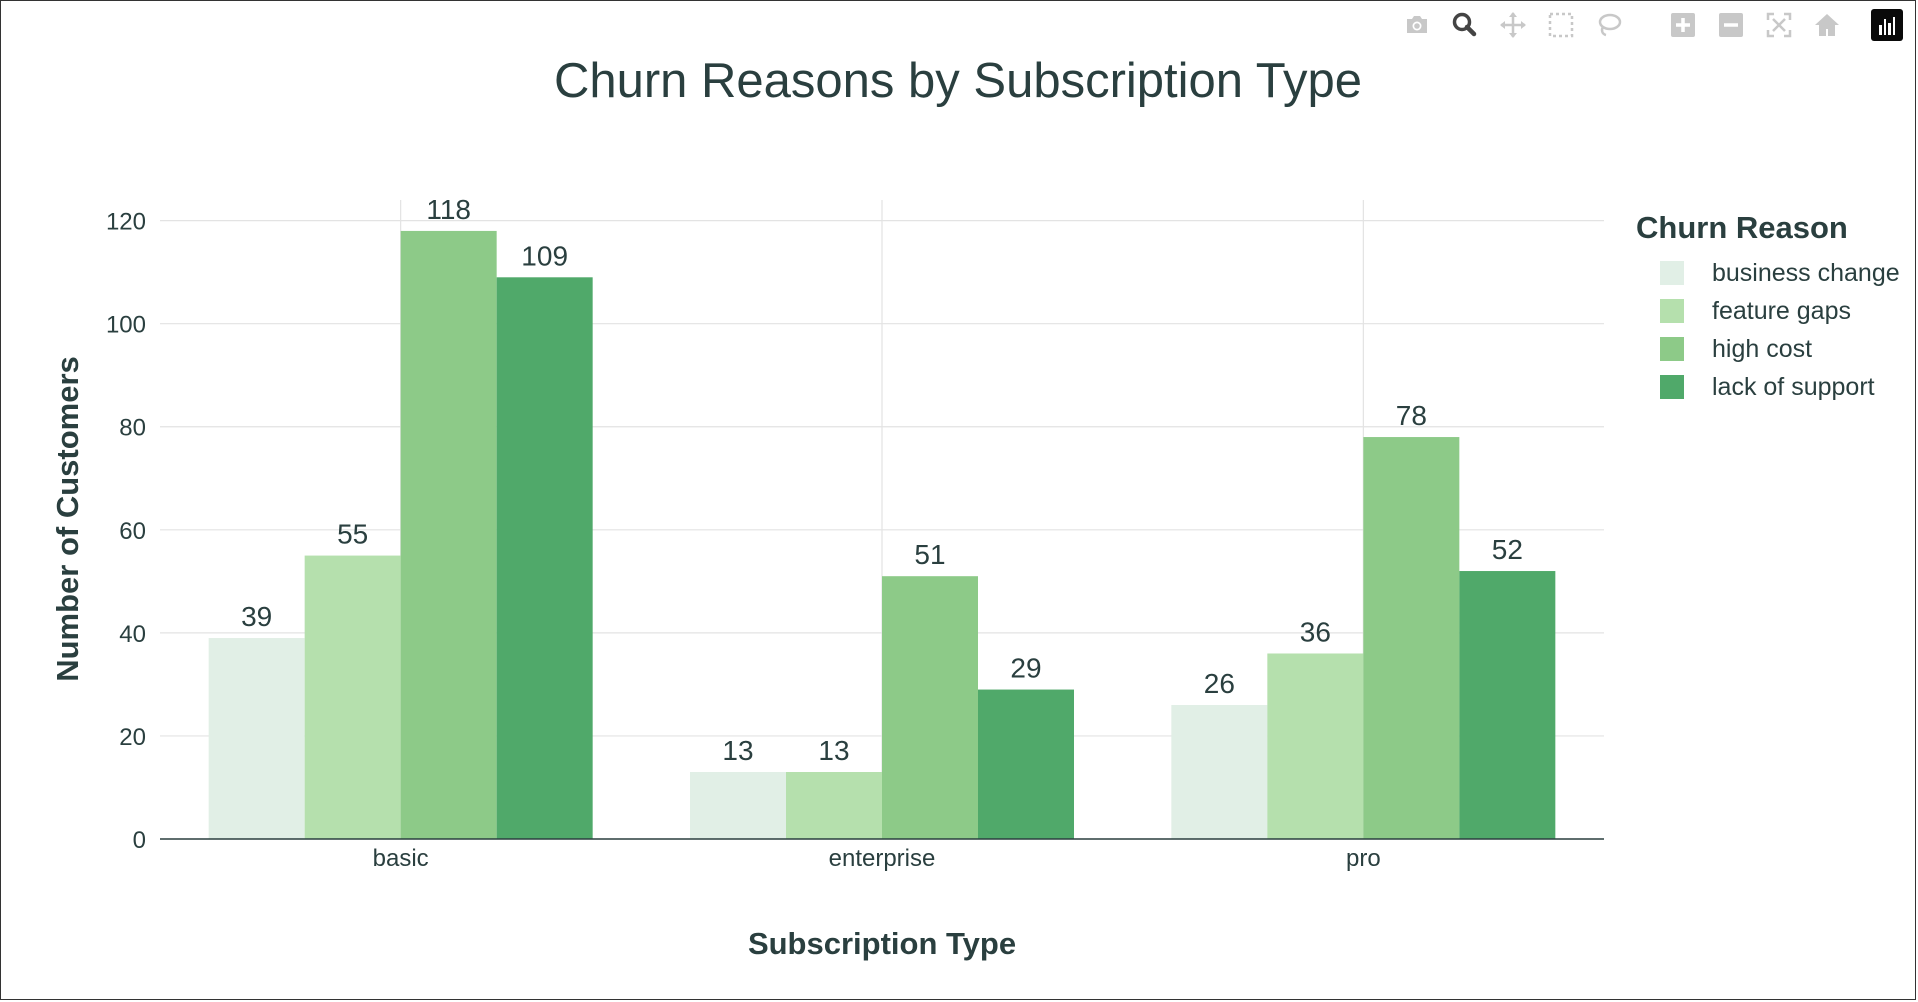 The width and height of the screenshot is (1918, 1002). I want to click on x-tick-label-basic: basic, so click(401, 858).